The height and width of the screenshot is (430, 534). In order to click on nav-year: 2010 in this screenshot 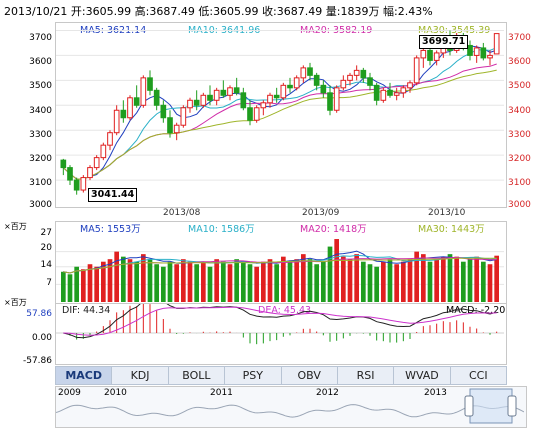, I will do `click(115, 393)`.